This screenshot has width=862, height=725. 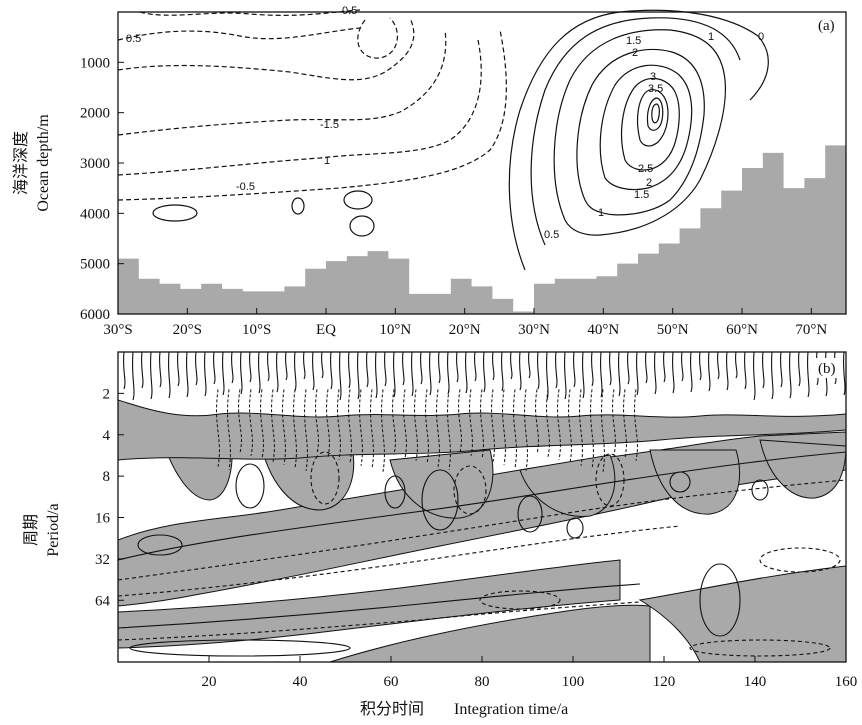 I want to click on x-tick-label: 30°N, so click(x=534, y=330).